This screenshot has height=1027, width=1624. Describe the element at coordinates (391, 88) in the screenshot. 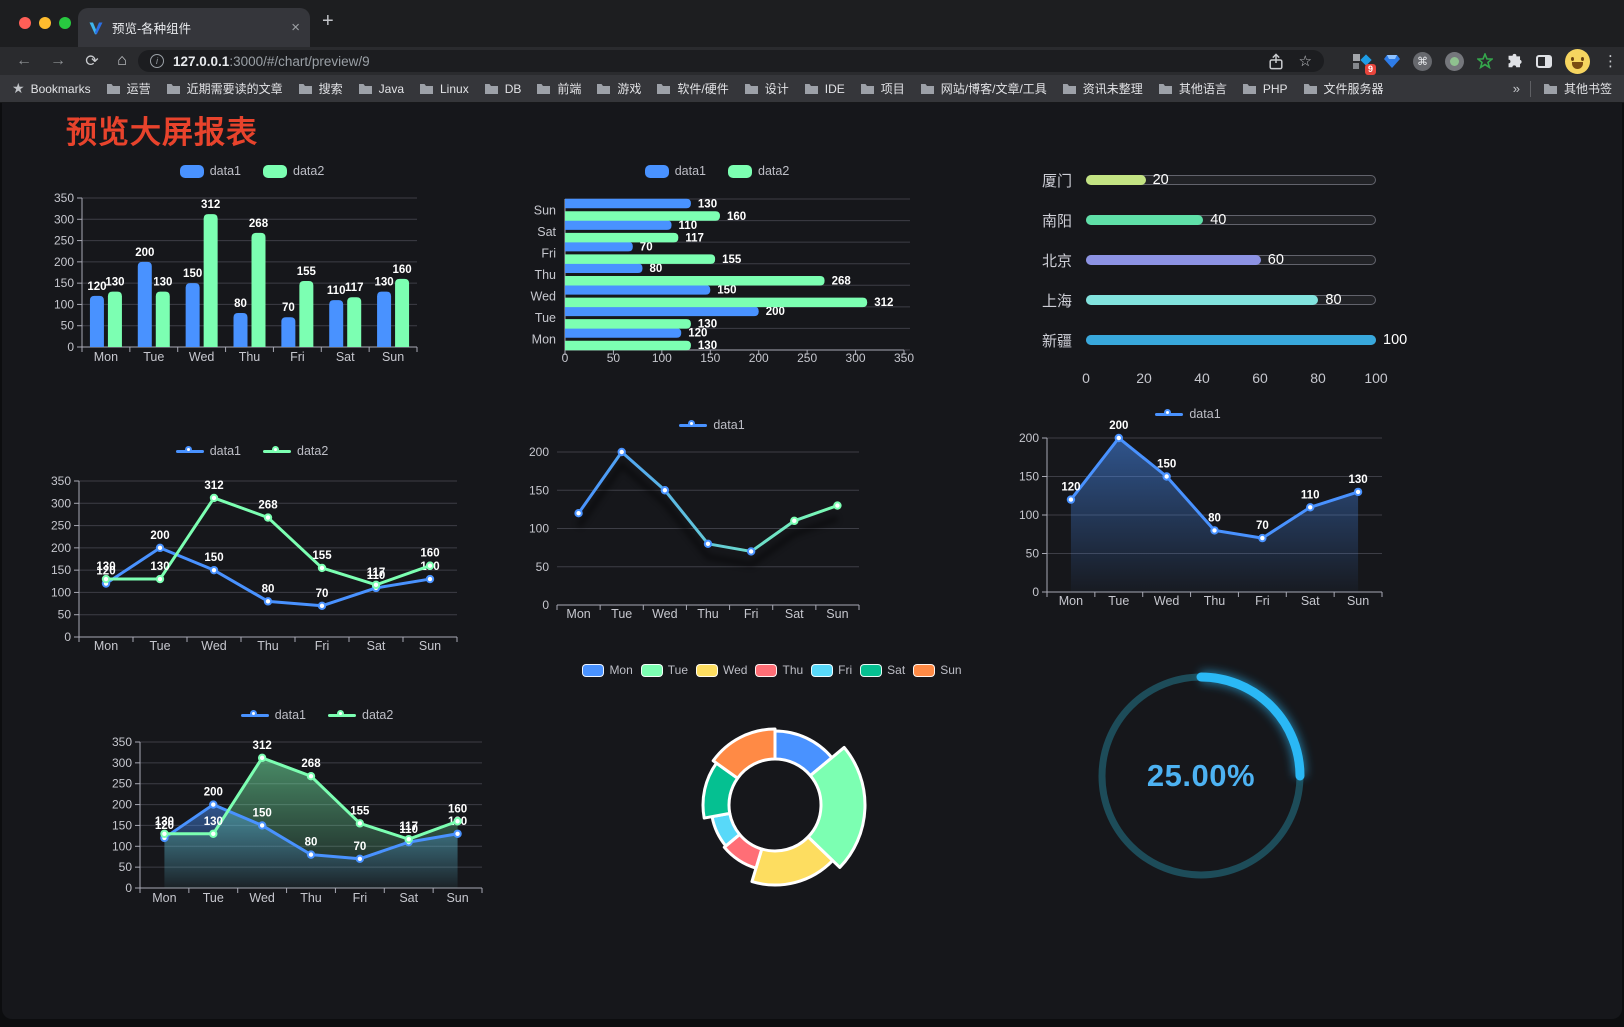

I see `bookmark-folder-label: Java` at that location.